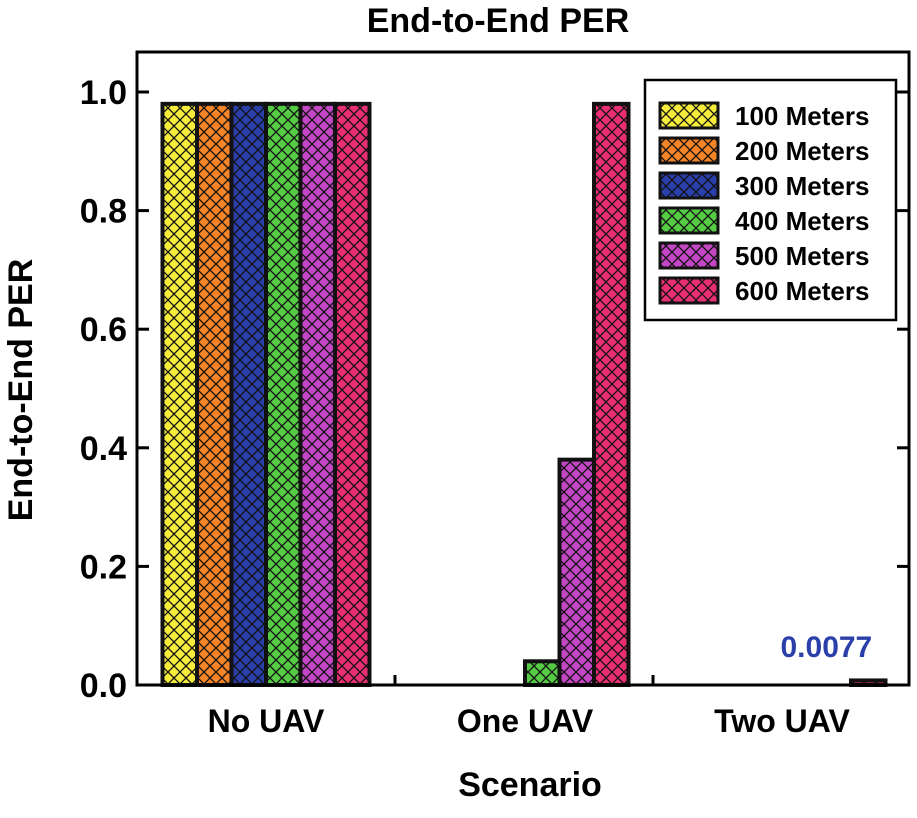 This screenshot has height=818, width=917. What do you see at coordinates (498, 21) in the screenshot?
I see `chart-title: End-to-End PER` at bounding box center [498, 21].